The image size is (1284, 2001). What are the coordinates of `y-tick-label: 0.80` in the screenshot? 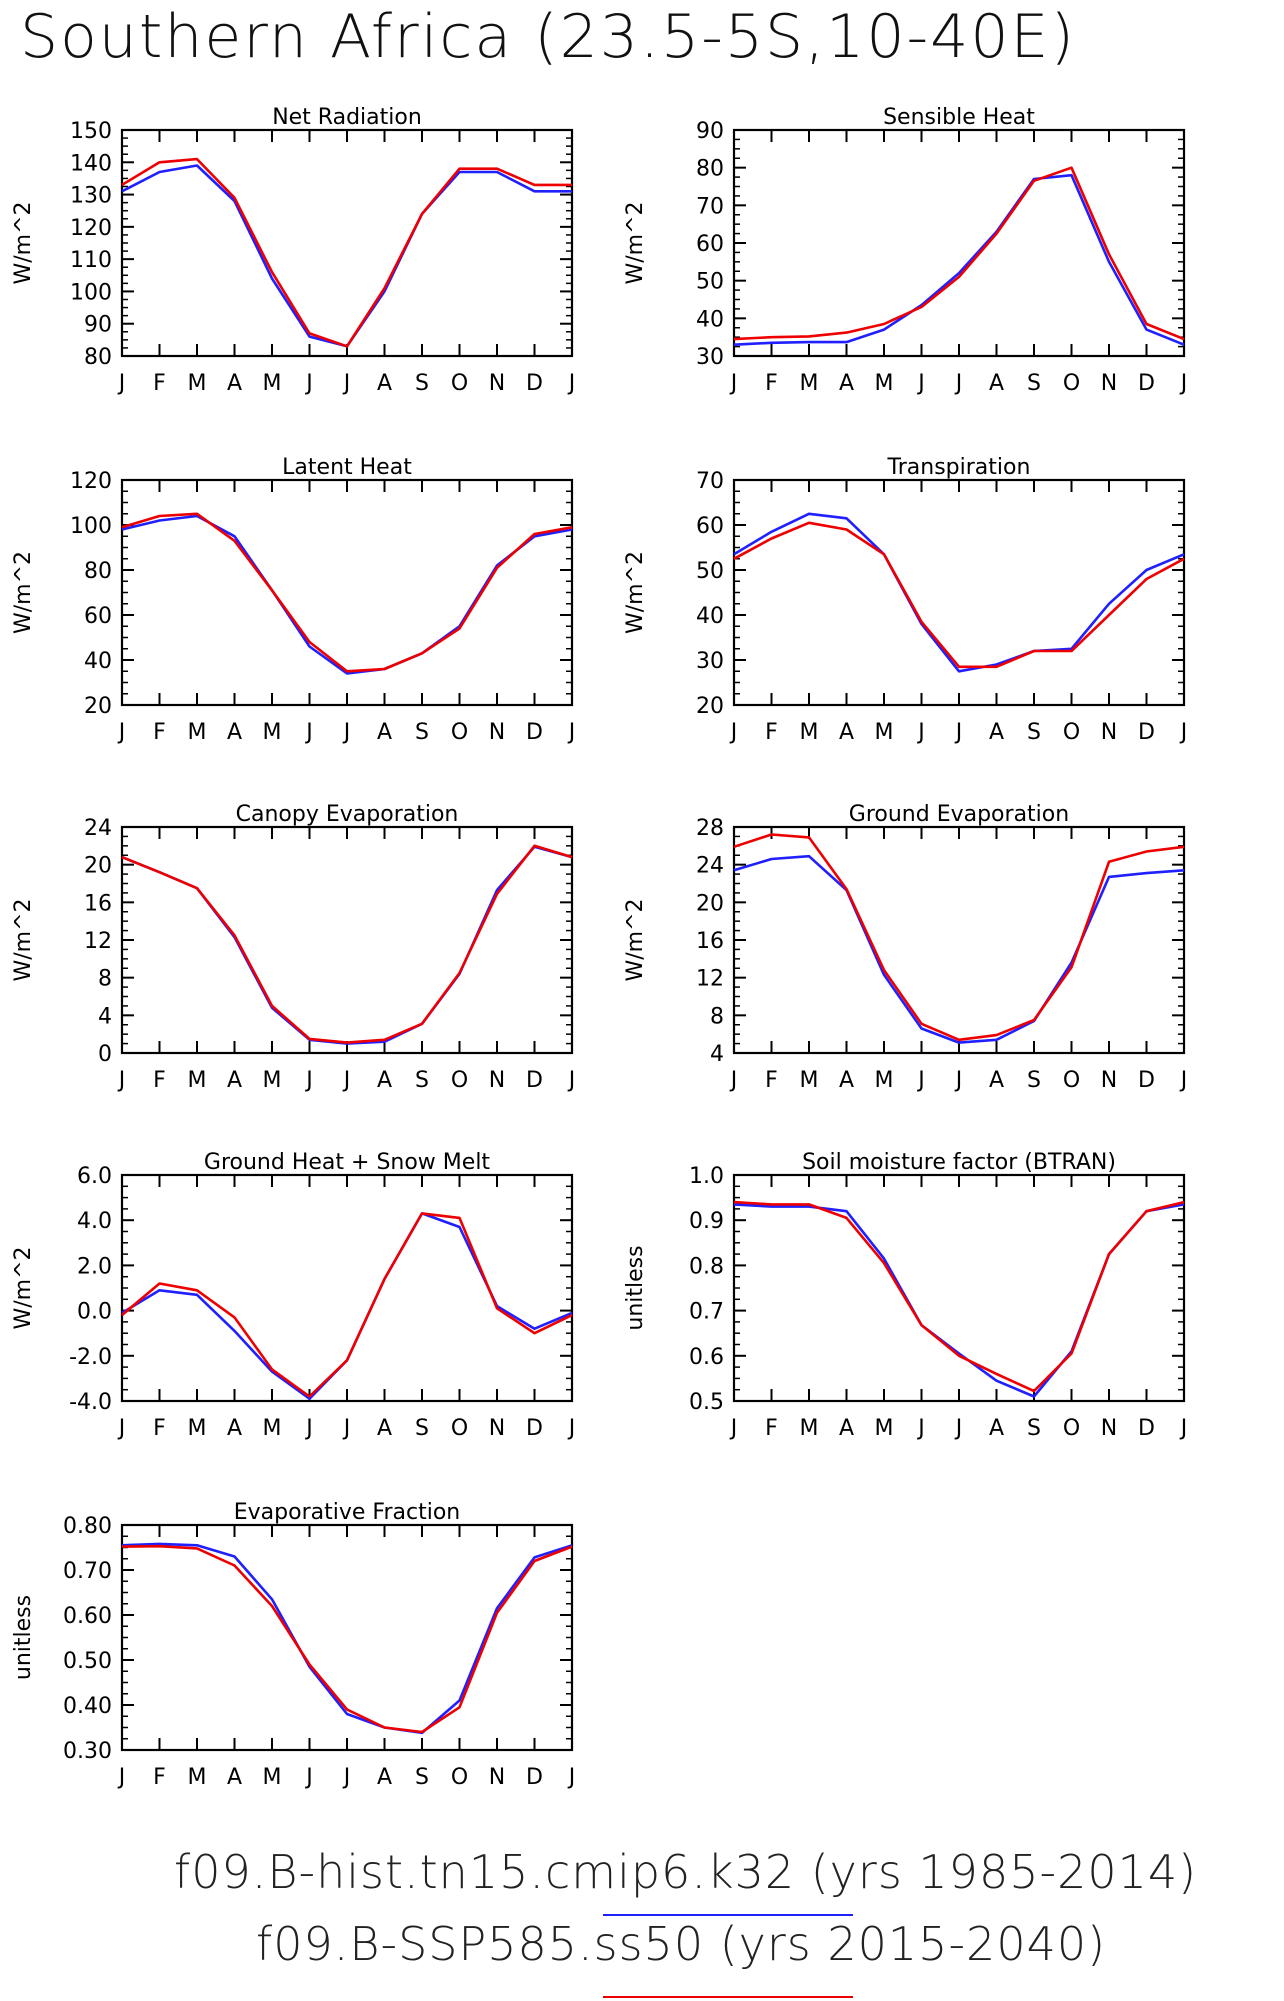 It's located at (87, 1526).